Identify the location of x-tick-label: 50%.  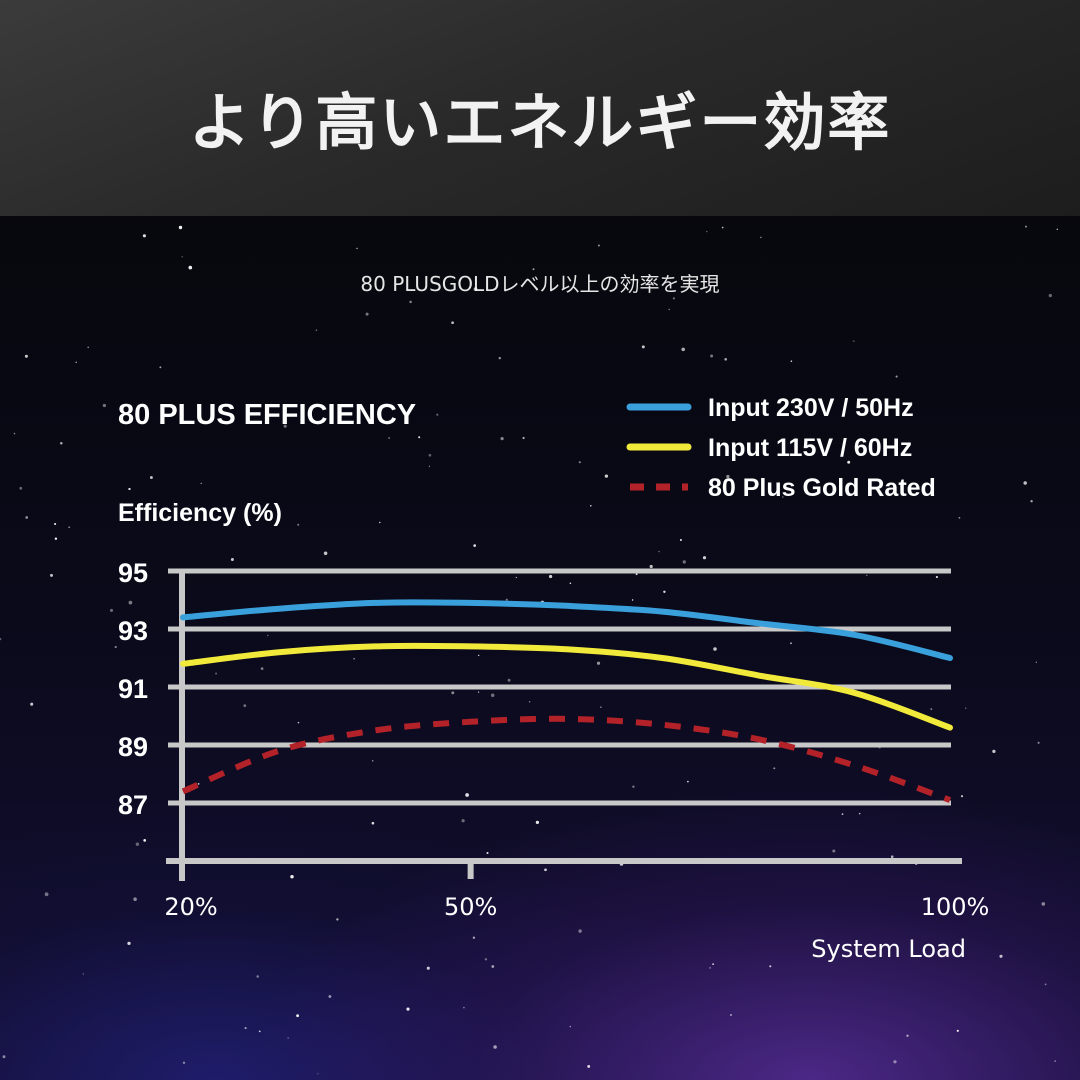
(470, 907).